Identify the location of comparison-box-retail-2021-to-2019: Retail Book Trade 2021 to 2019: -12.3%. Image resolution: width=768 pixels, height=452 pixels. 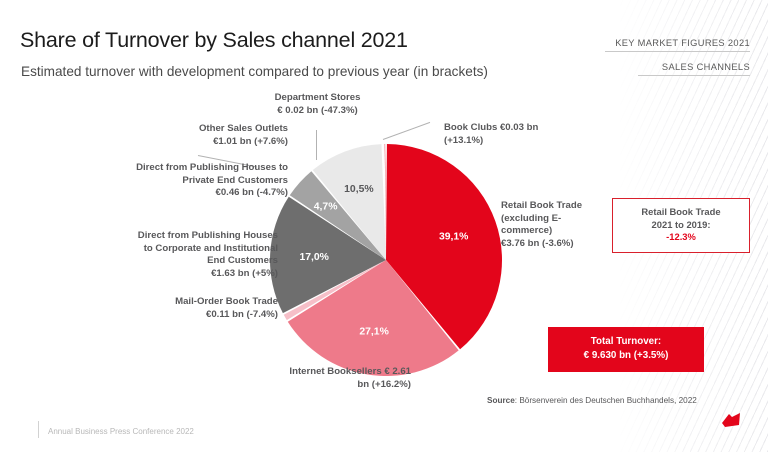
(681, 226).